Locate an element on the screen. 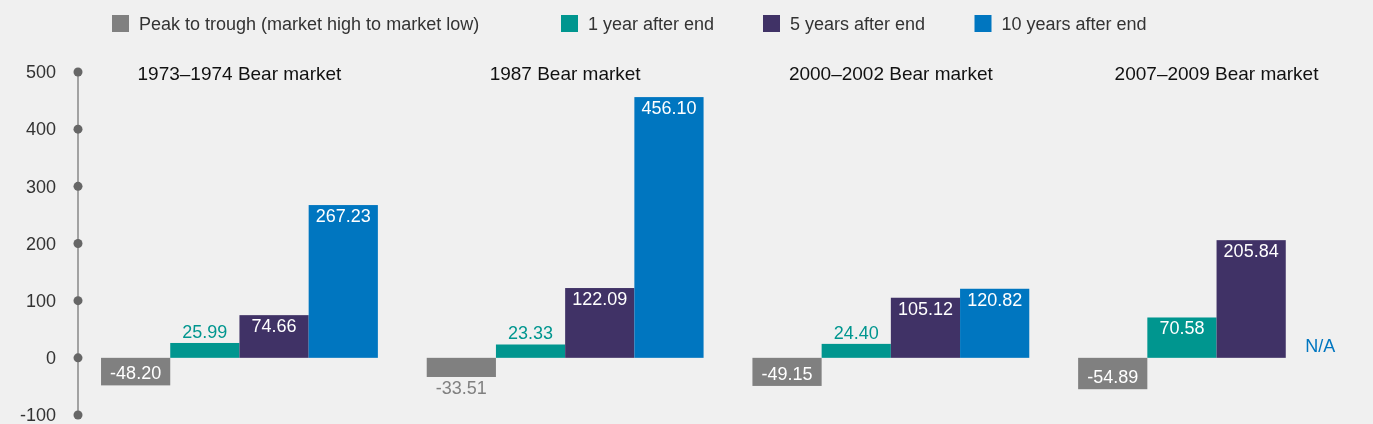  y-tick-label: 100 is located at coordinates (40, 300).